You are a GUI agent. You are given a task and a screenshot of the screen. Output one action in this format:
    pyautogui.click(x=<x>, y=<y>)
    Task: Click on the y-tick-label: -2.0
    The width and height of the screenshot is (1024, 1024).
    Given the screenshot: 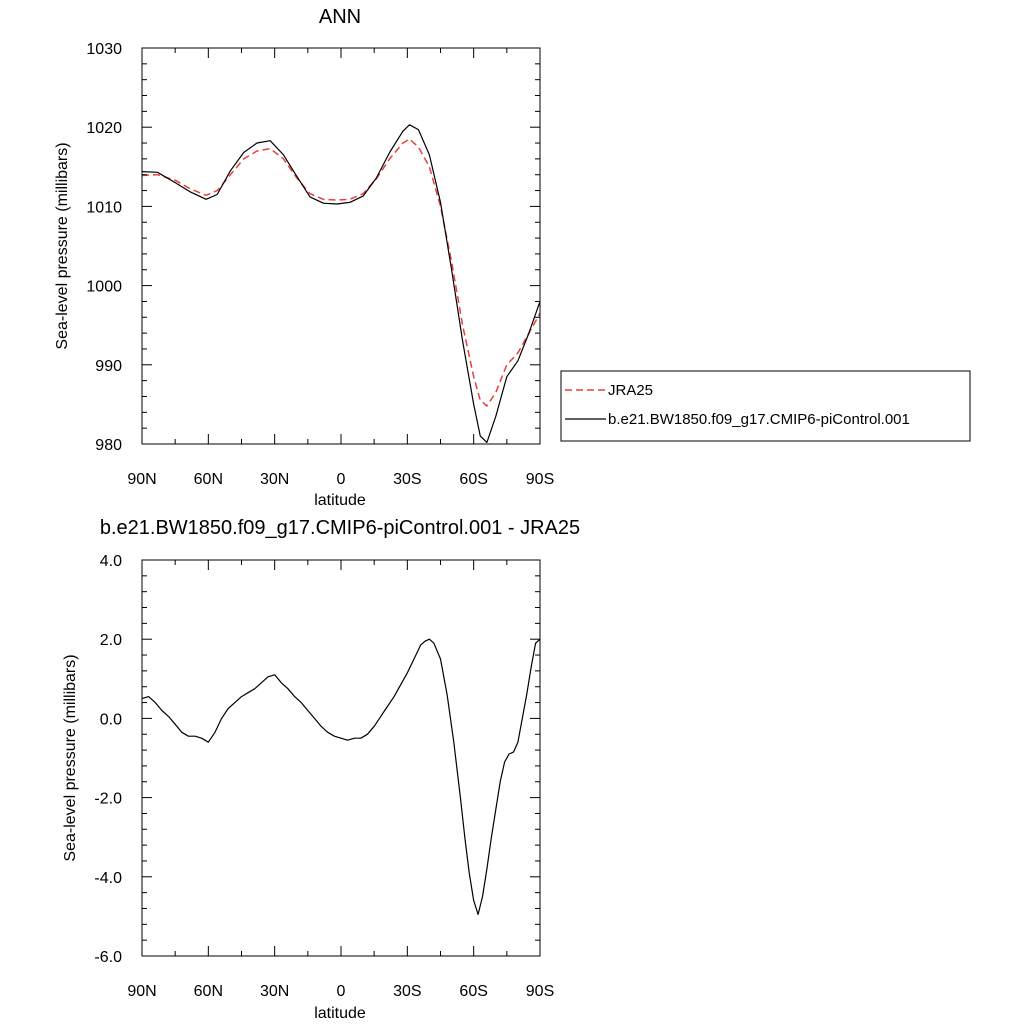 What is the action you would take?
    pyautogui.click(x=108, y=799)
    